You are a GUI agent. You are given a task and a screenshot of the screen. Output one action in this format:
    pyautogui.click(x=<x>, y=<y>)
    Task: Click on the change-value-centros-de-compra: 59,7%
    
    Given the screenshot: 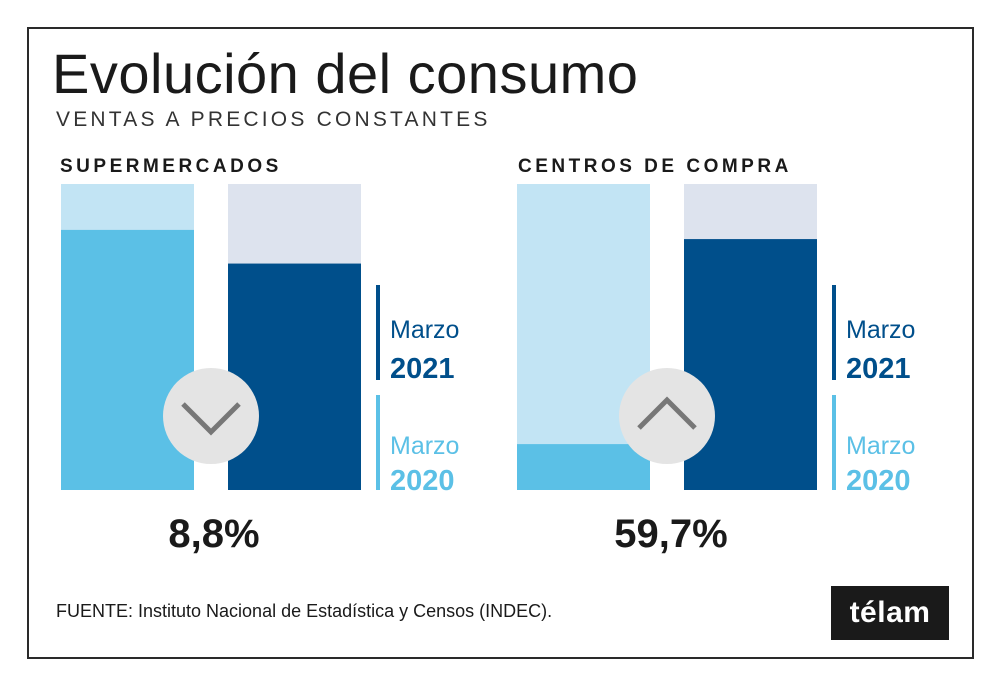 What is the action you would take?
    pyautogui.click(x=671, y=534)
    